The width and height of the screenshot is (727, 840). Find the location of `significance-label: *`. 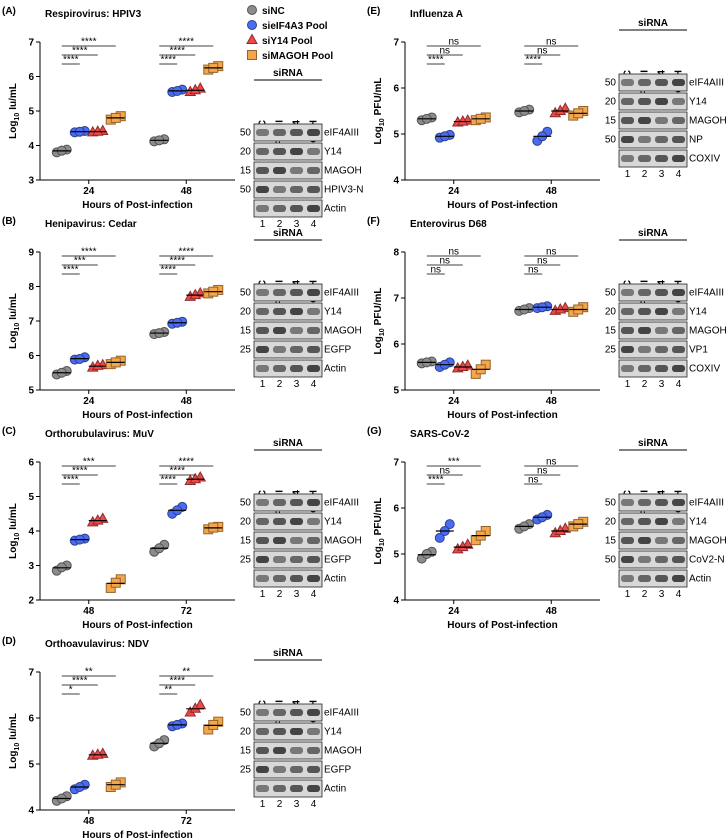

significance-label: * is located at coordinates (71, 690).